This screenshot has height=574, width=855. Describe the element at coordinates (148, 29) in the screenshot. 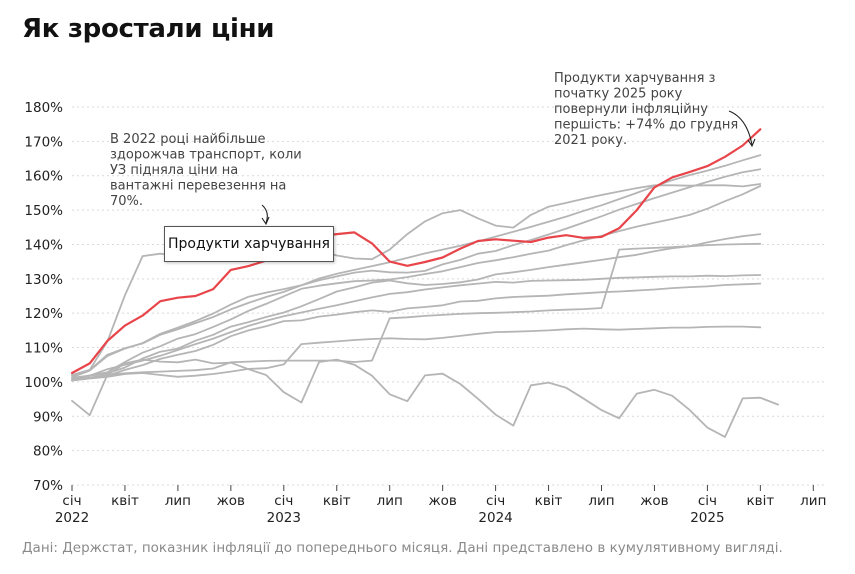

I see `chart-title: Як зростали ціни` at that location.